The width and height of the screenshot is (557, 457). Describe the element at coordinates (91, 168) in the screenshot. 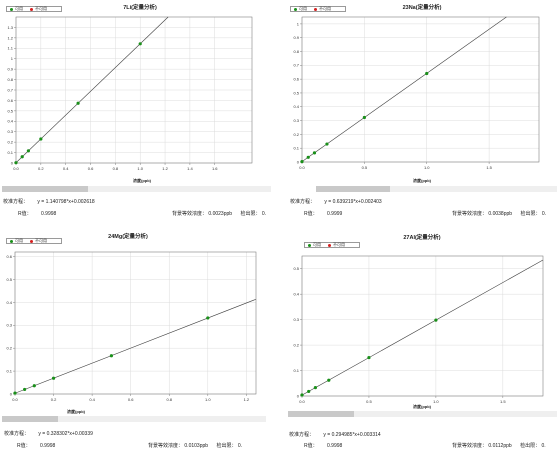

I see `x-tick-label: 0.6` at that location.